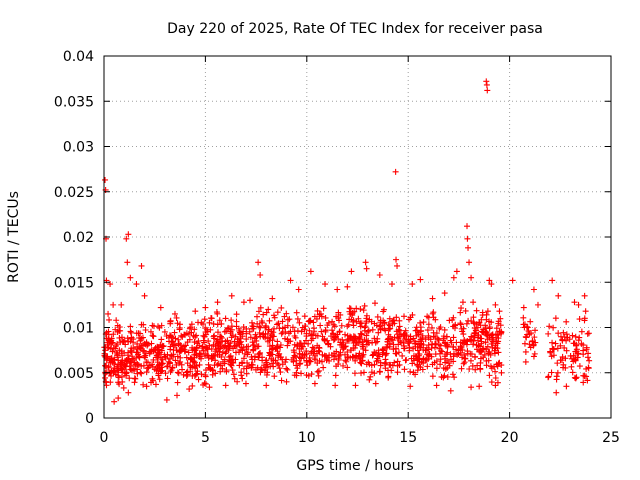  I want to click on x-tick-label: 15, so click(408, 438).